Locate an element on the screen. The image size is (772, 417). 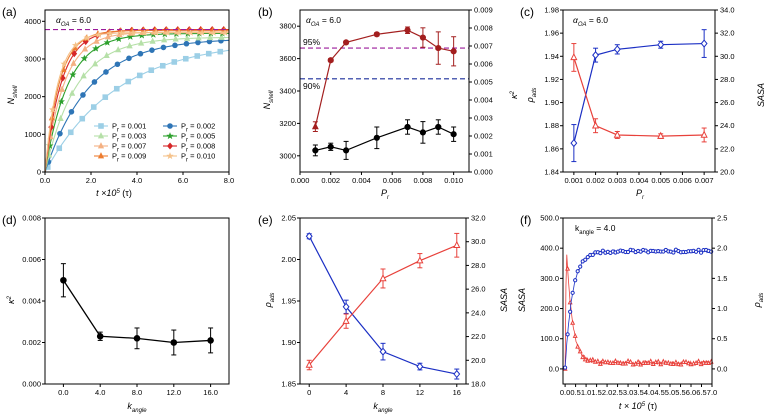
x-axis-d-tick-label: 16.0 is located at coordinates (210, 392).